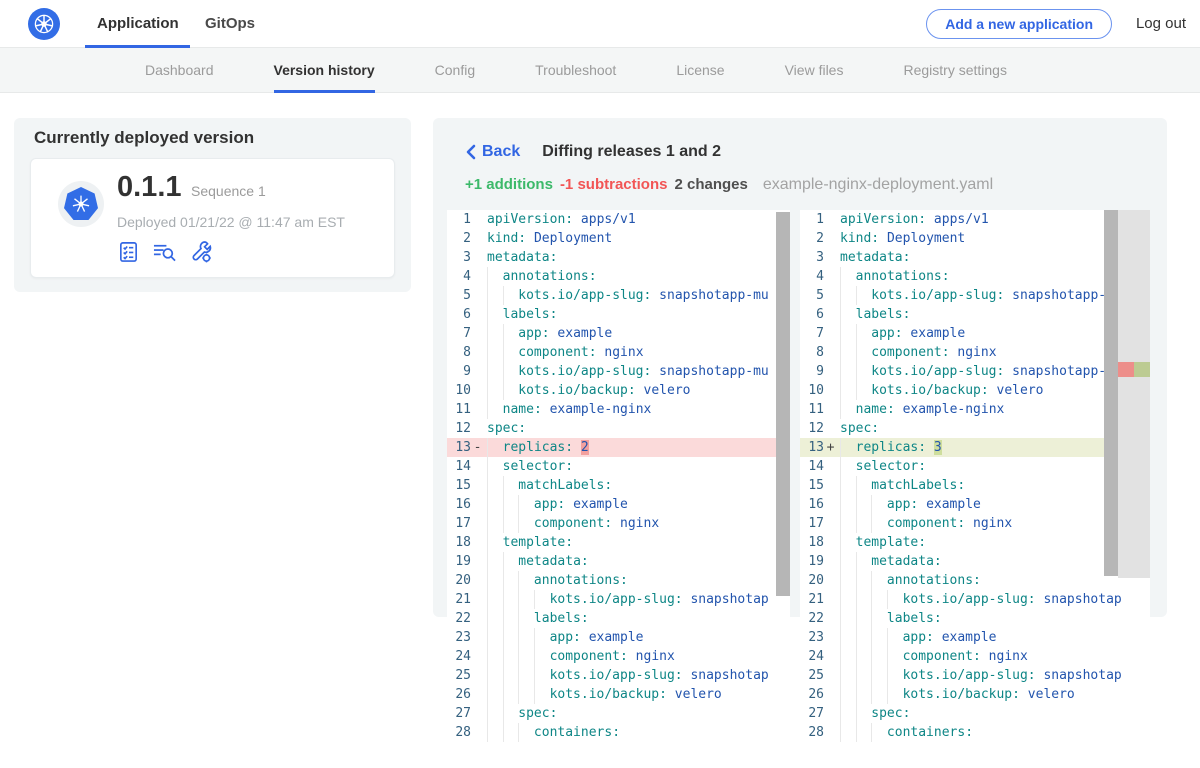 The width and height of the screenshot is (1200, 768). I want to click on code-line: 13 + replicas: 3, so click(975, 447).